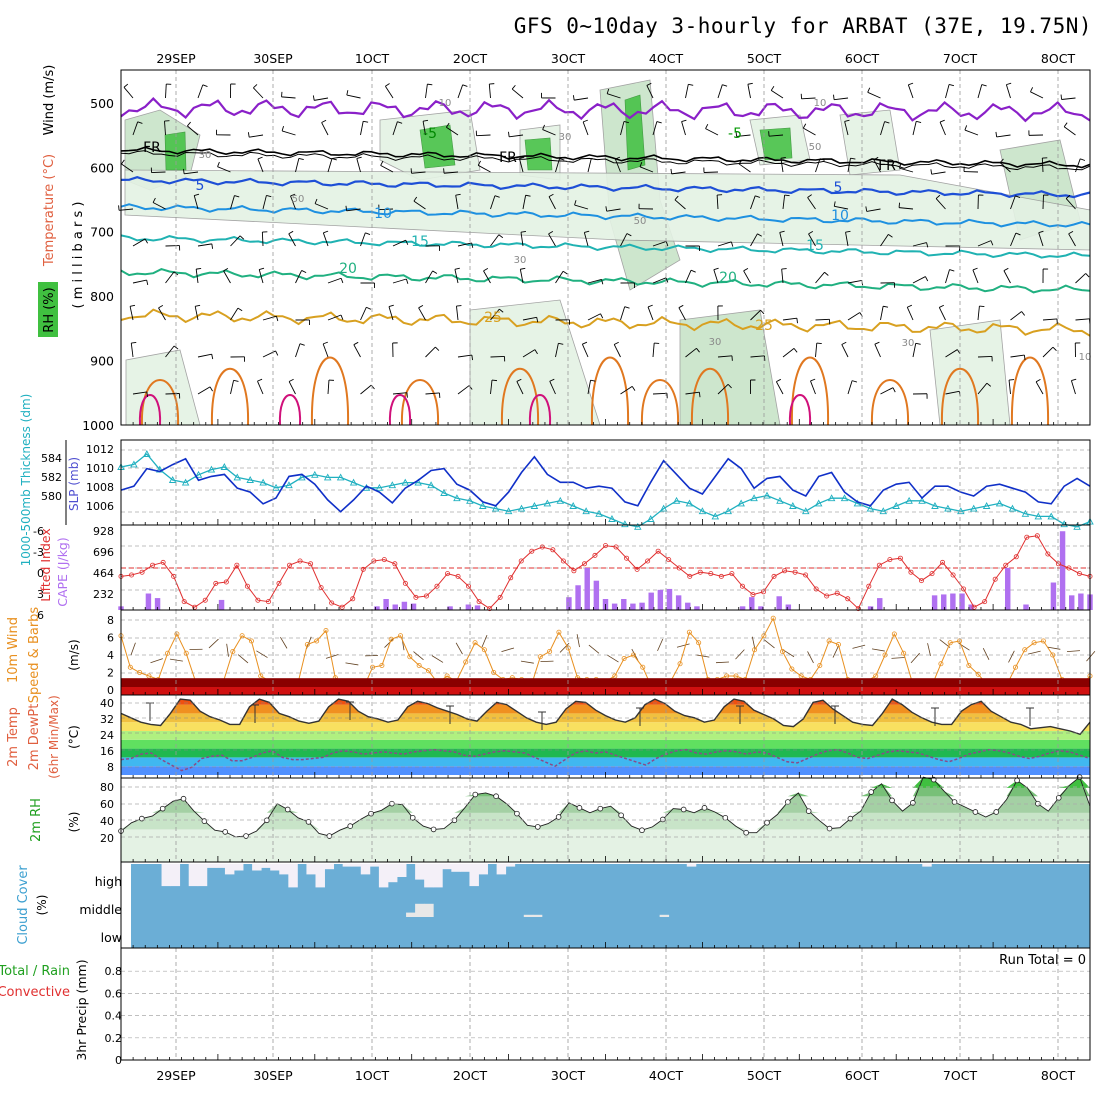 The image size is (1100, 1100). I want to click on contour-label: 15, so click(815, 246).